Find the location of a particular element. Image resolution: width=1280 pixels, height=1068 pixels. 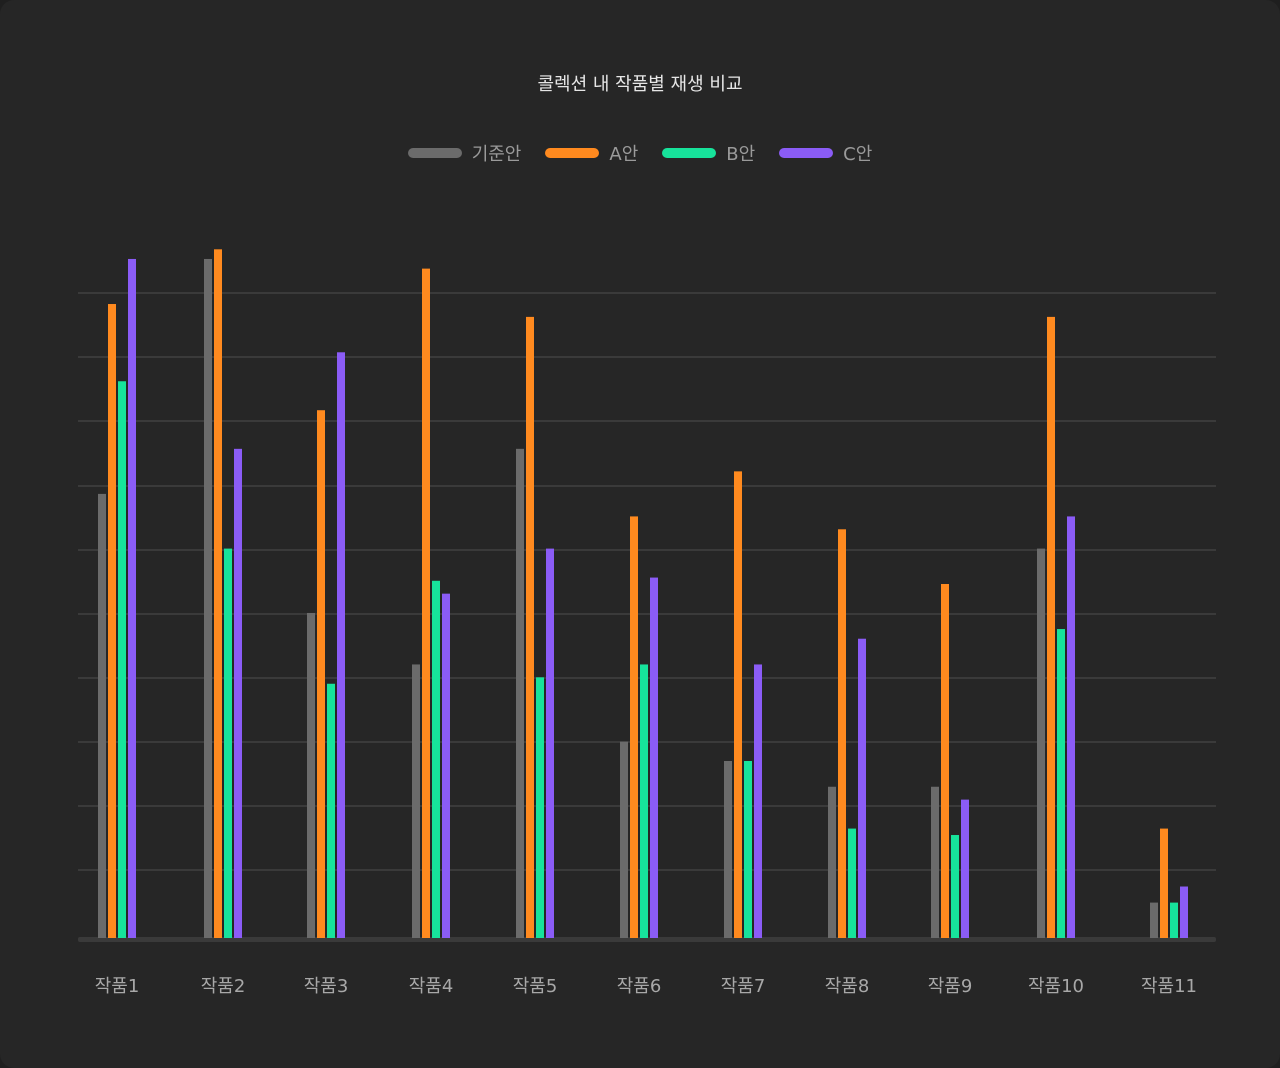

x-tick-label: 작품6 is located at coordinates (639, 986).